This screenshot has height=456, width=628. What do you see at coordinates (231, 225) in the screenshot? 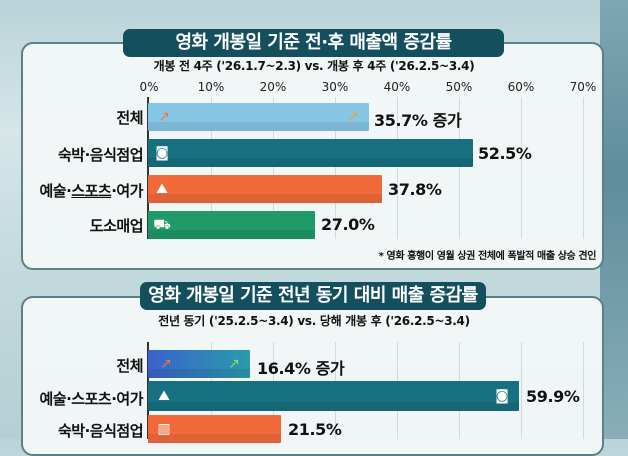
I see `bar-retail: ⛟` at bounding box center [231, 225].